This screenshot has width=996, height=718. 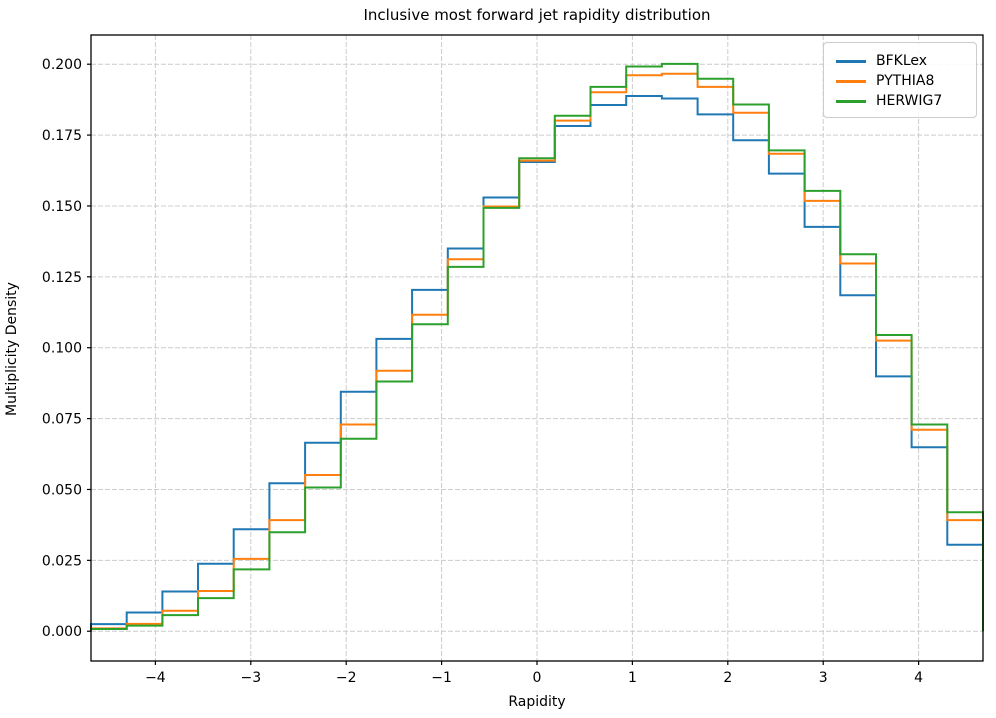 What do you see at coordinates (62, 278) in the screenshot?
I see `y-tick-label: 0.125` at bounding box center [62, 278].